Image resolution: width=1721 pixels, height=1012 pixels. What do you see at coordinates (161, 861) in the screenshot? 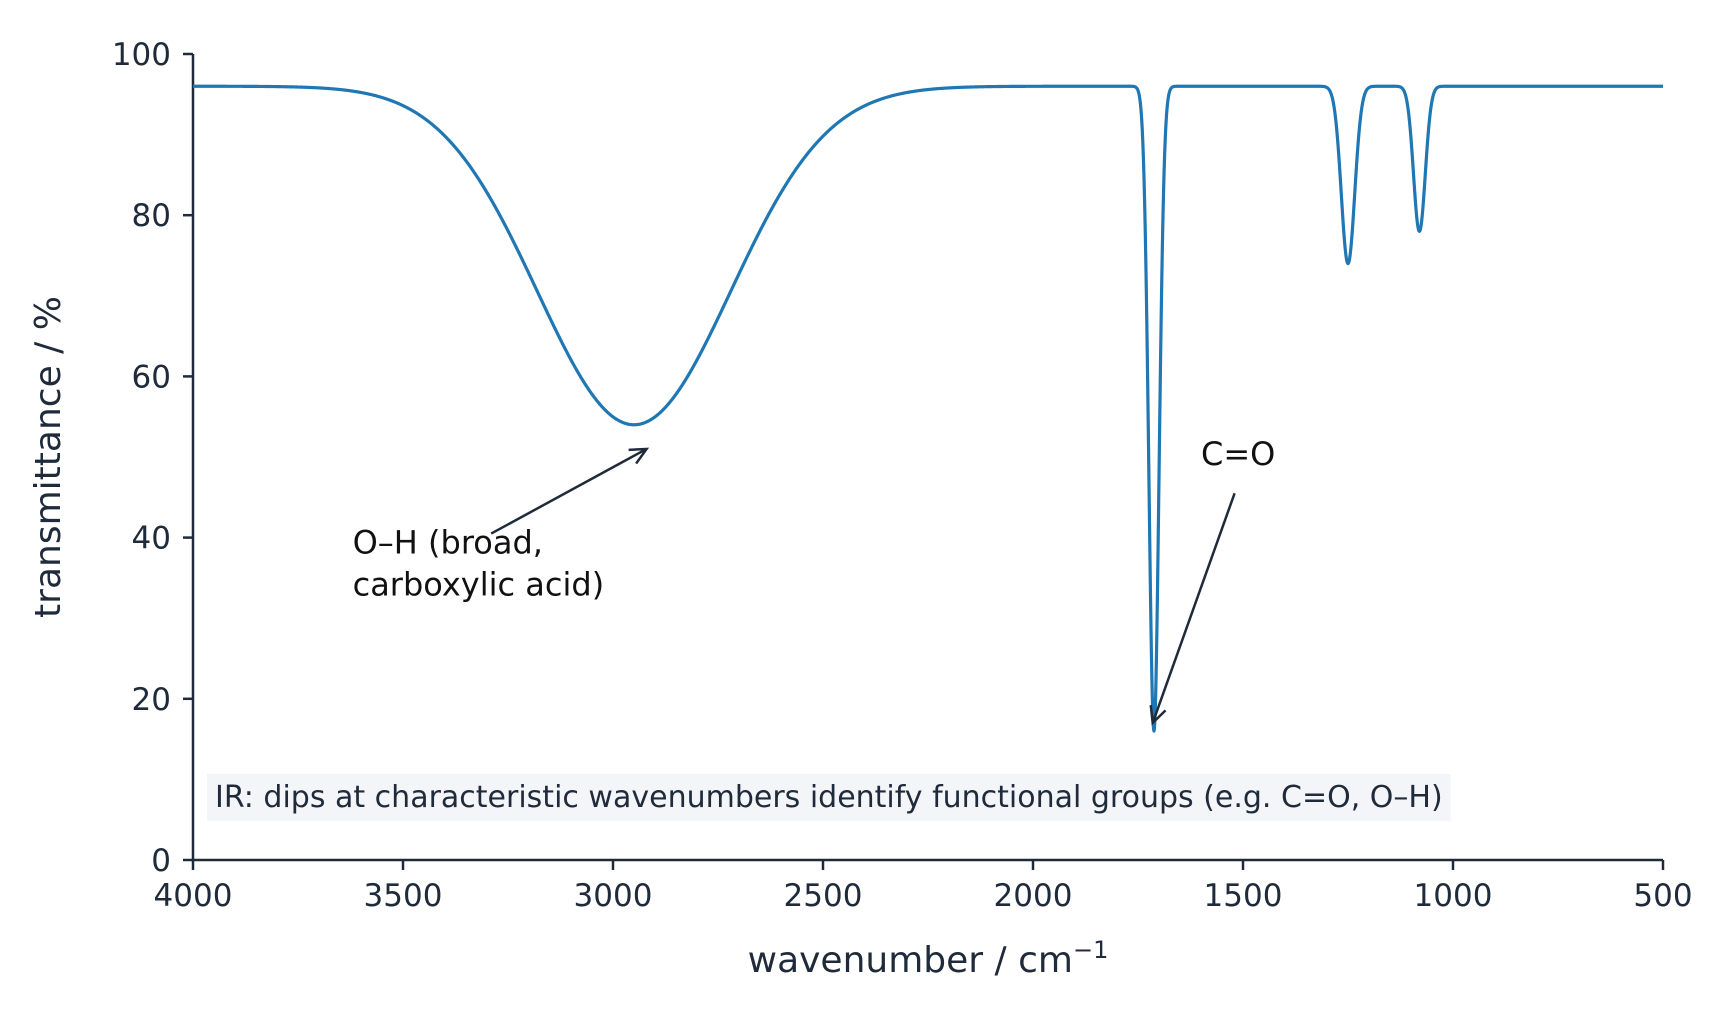
I see `y-tick-label: 0` at bounding box center [161, 861].